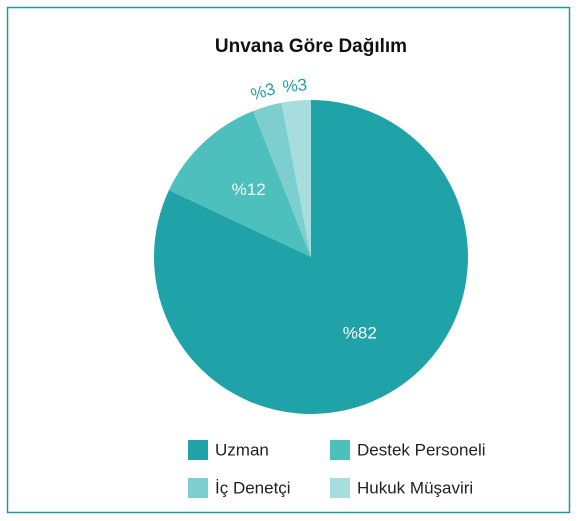  I want to click on chart-title: Unvana Göre Dağılım, so click(311, 46).